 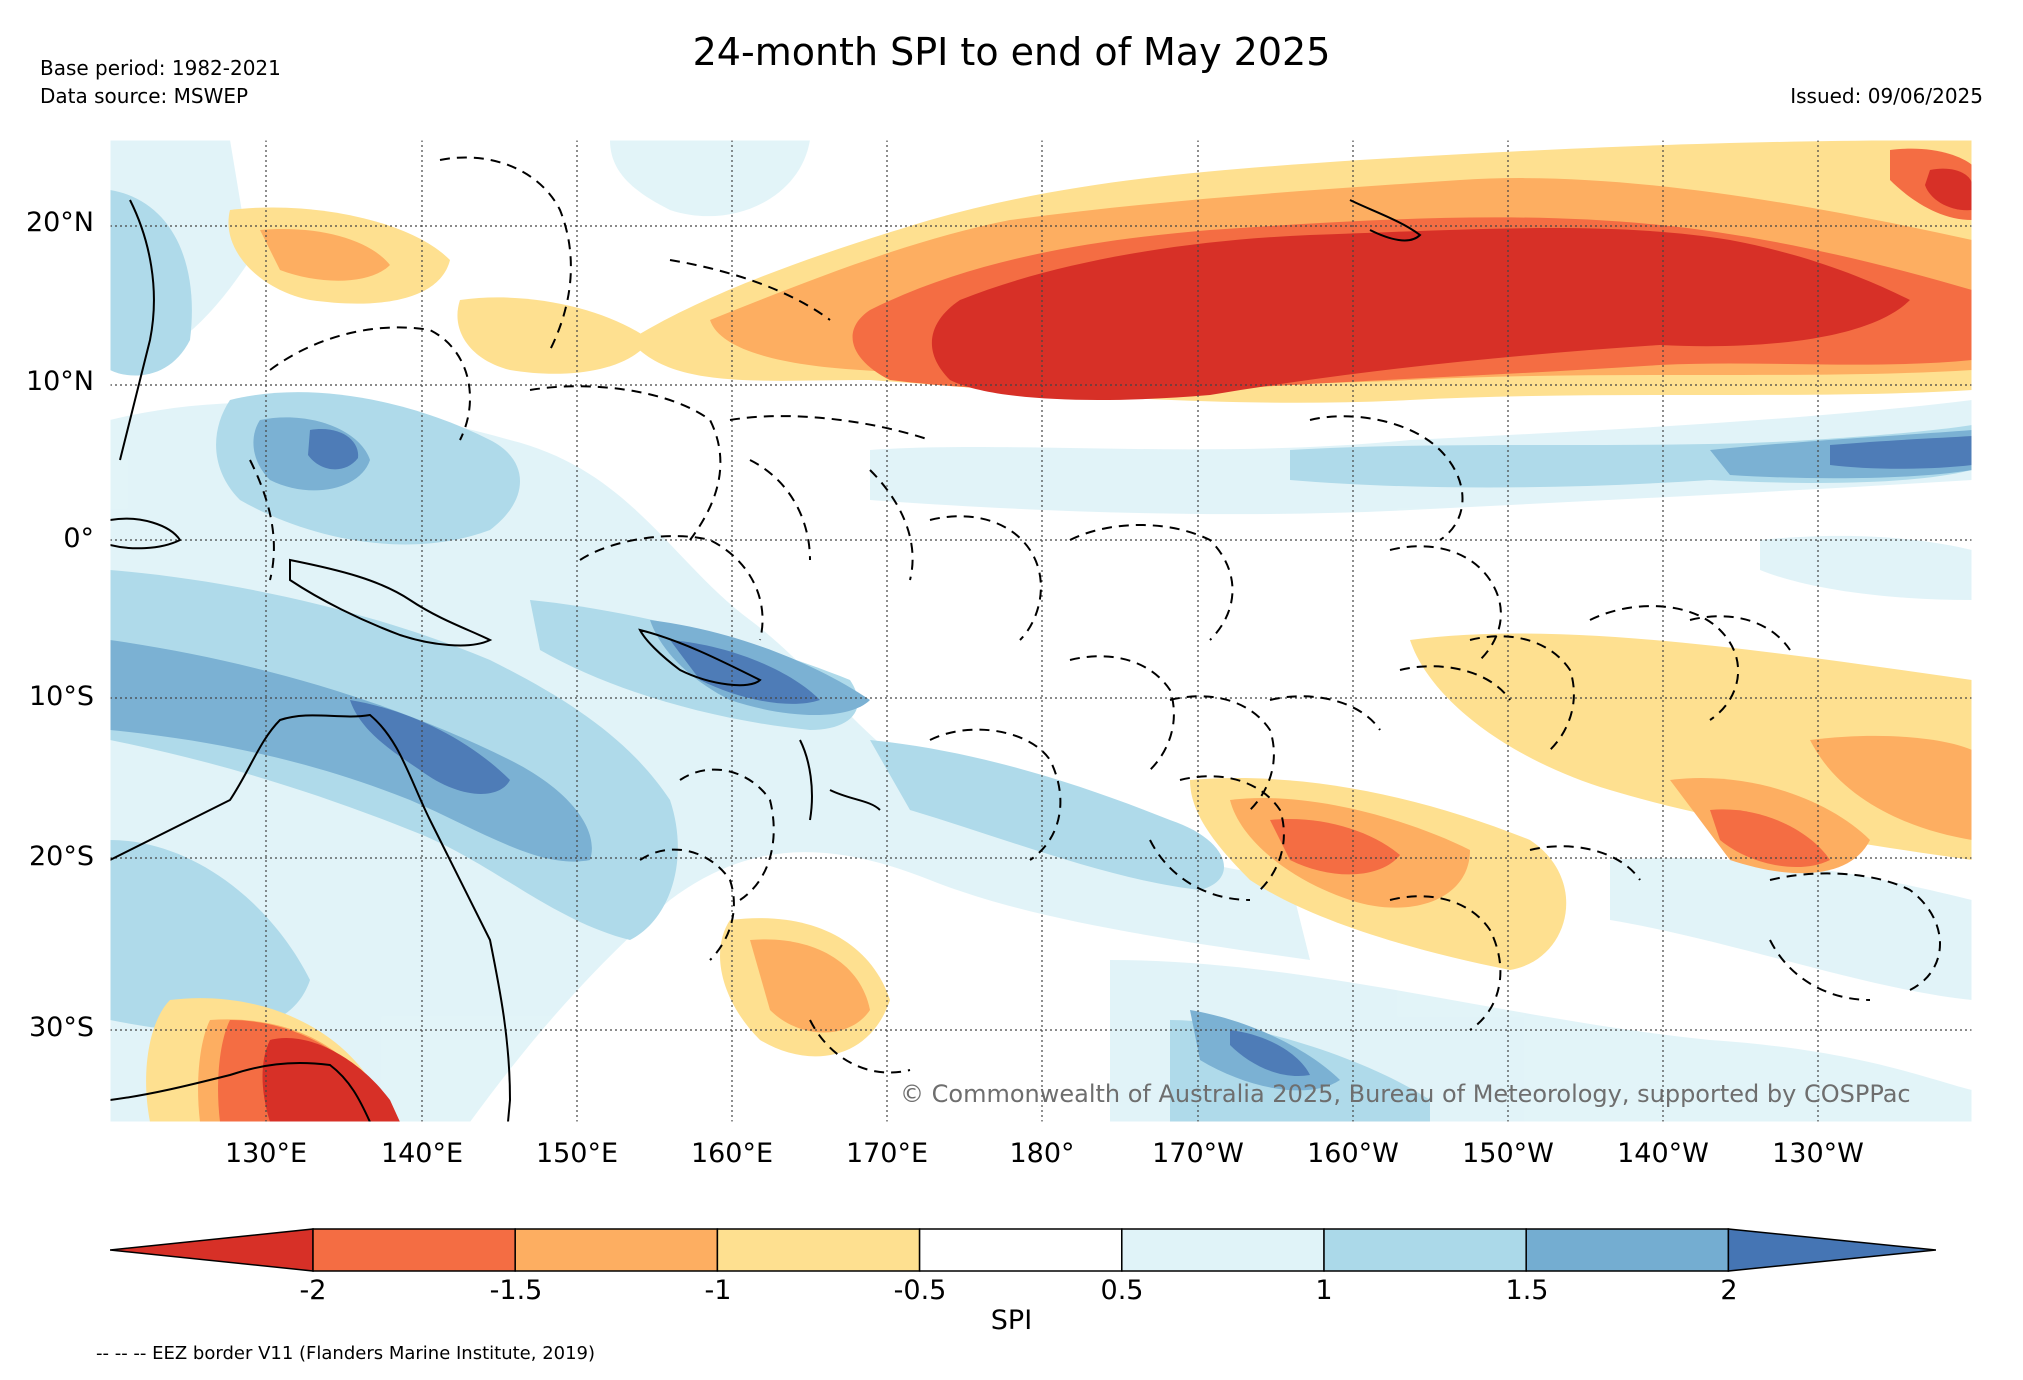 I want to click on lon-label: 130°W, so click(x=1818, y=1153).